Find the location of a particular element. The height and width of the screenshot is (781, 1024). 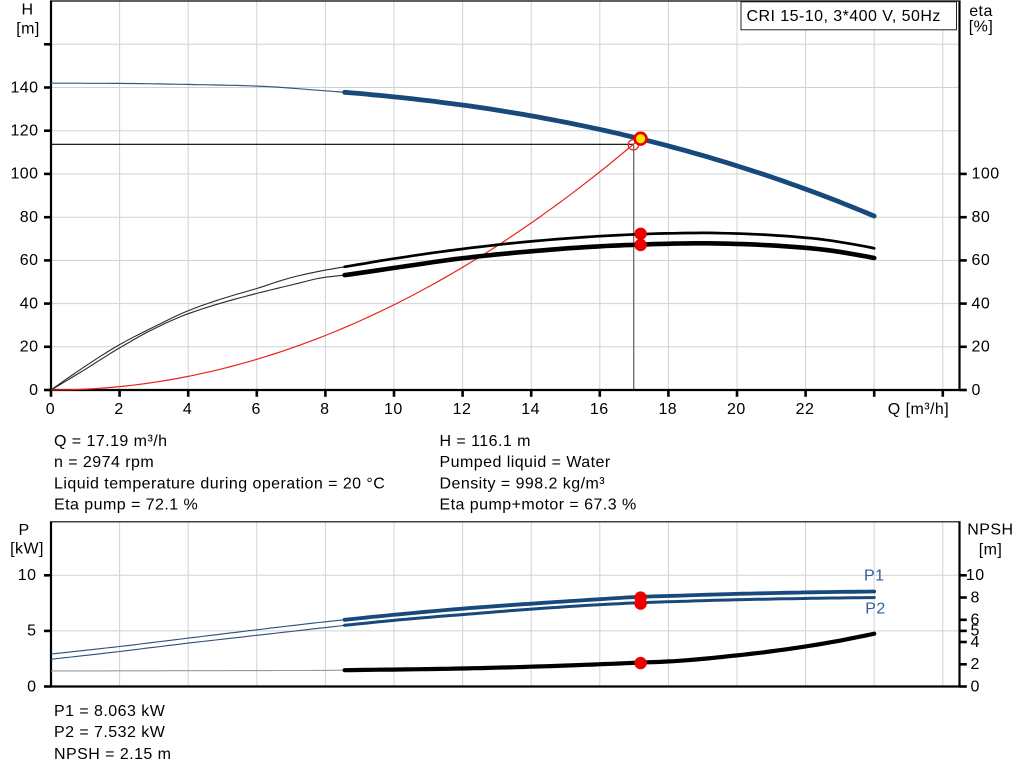

svg-text: Q = 17.19 m³/h is located at coordinates (110, 441).